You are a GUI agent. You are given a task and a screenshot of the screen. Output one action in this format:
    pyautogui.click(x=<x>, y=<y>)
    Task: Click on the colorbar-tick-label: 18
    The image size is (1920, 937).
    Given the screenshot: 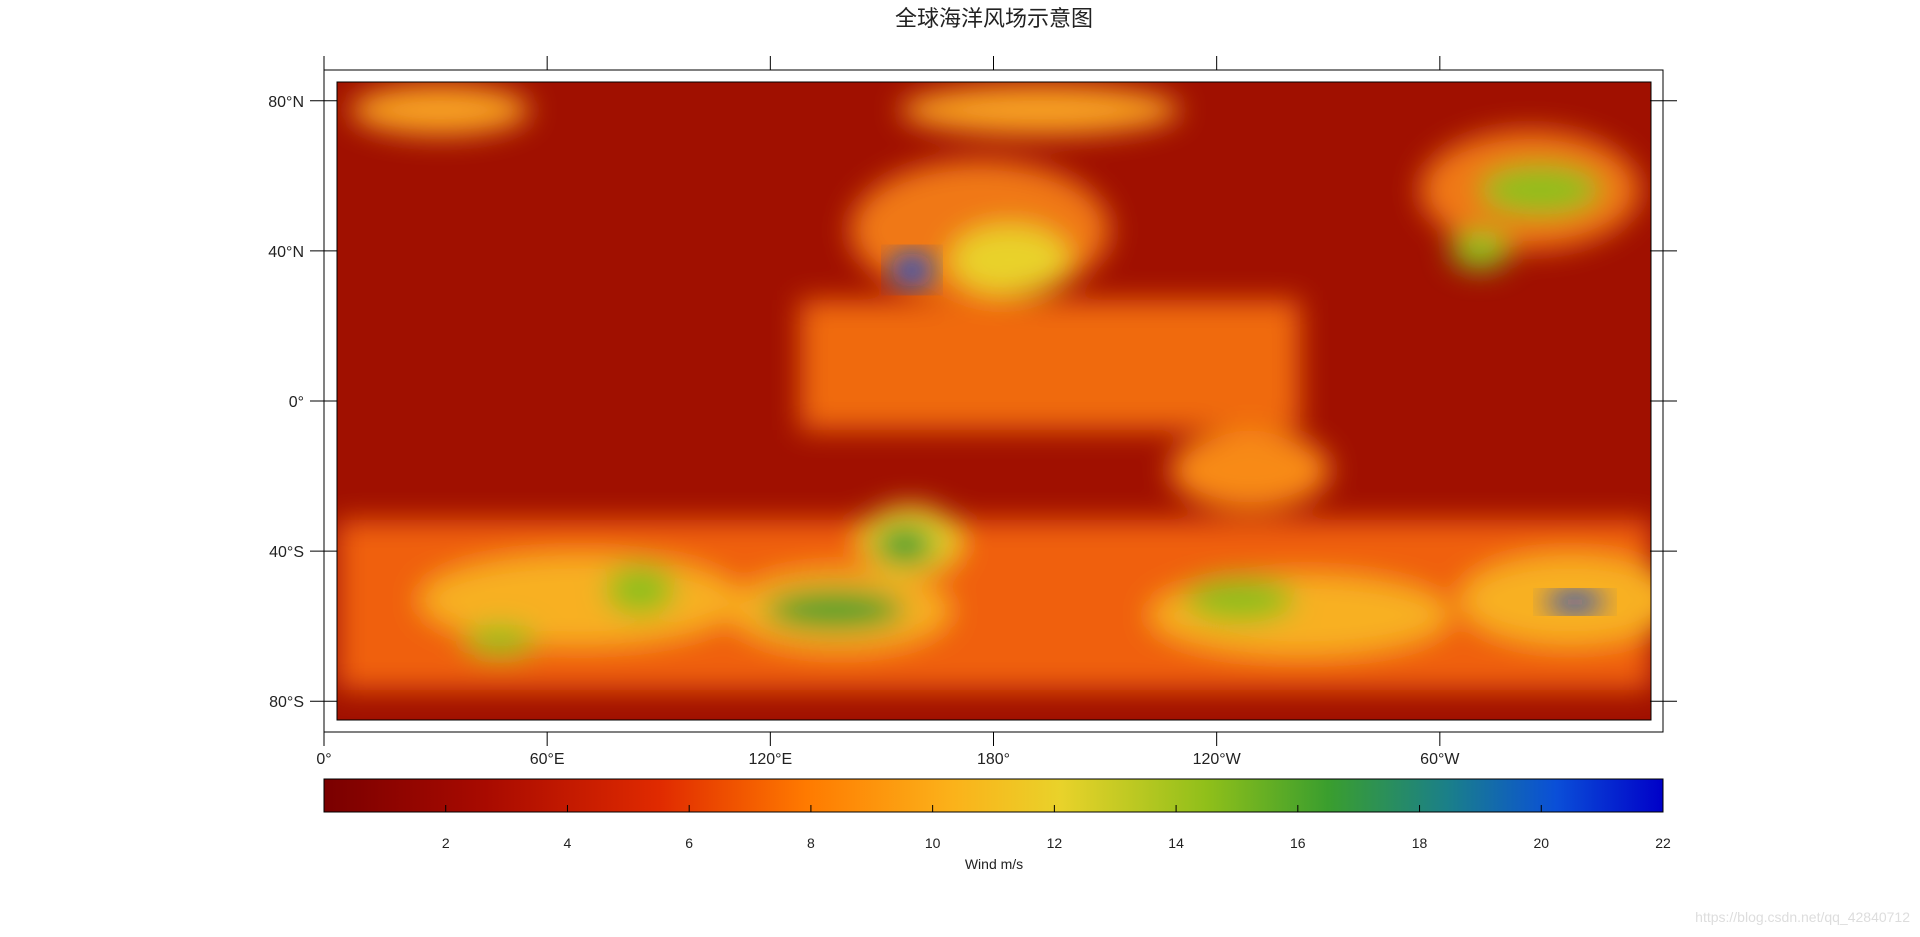 What is the action you would take?
    pyautogui.click(x=1420, y=843)
    